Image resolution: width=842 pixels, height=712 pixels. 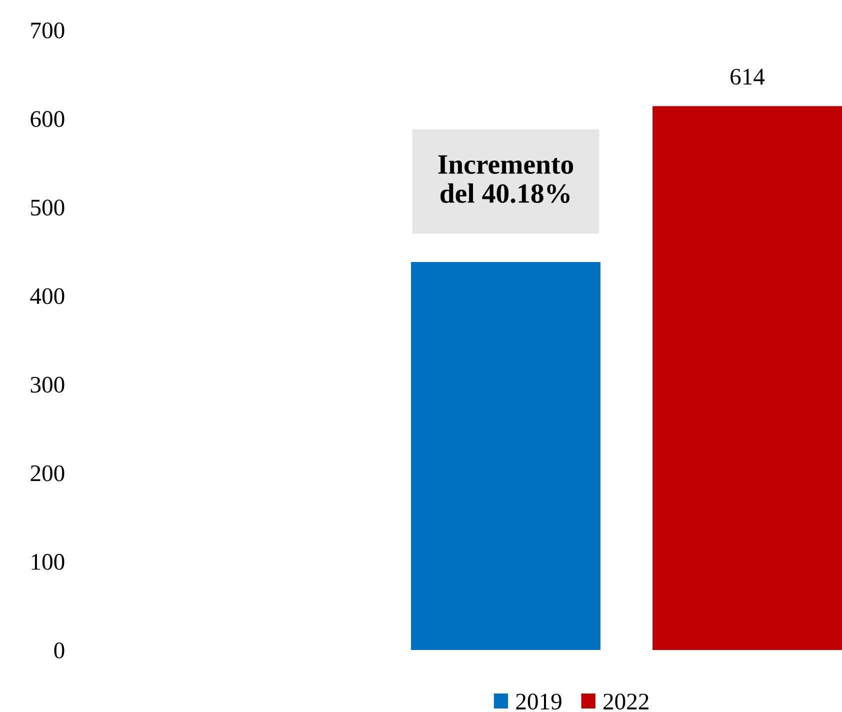 What do you see at coordinates (47, 384) in the screenshot?
I see `y-tick-label: 300` at bounding box center [47, 384].